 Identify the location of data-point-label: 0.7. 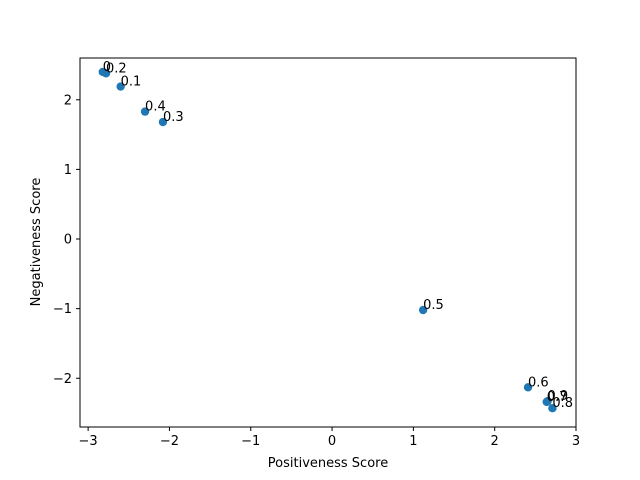
(557, 397).